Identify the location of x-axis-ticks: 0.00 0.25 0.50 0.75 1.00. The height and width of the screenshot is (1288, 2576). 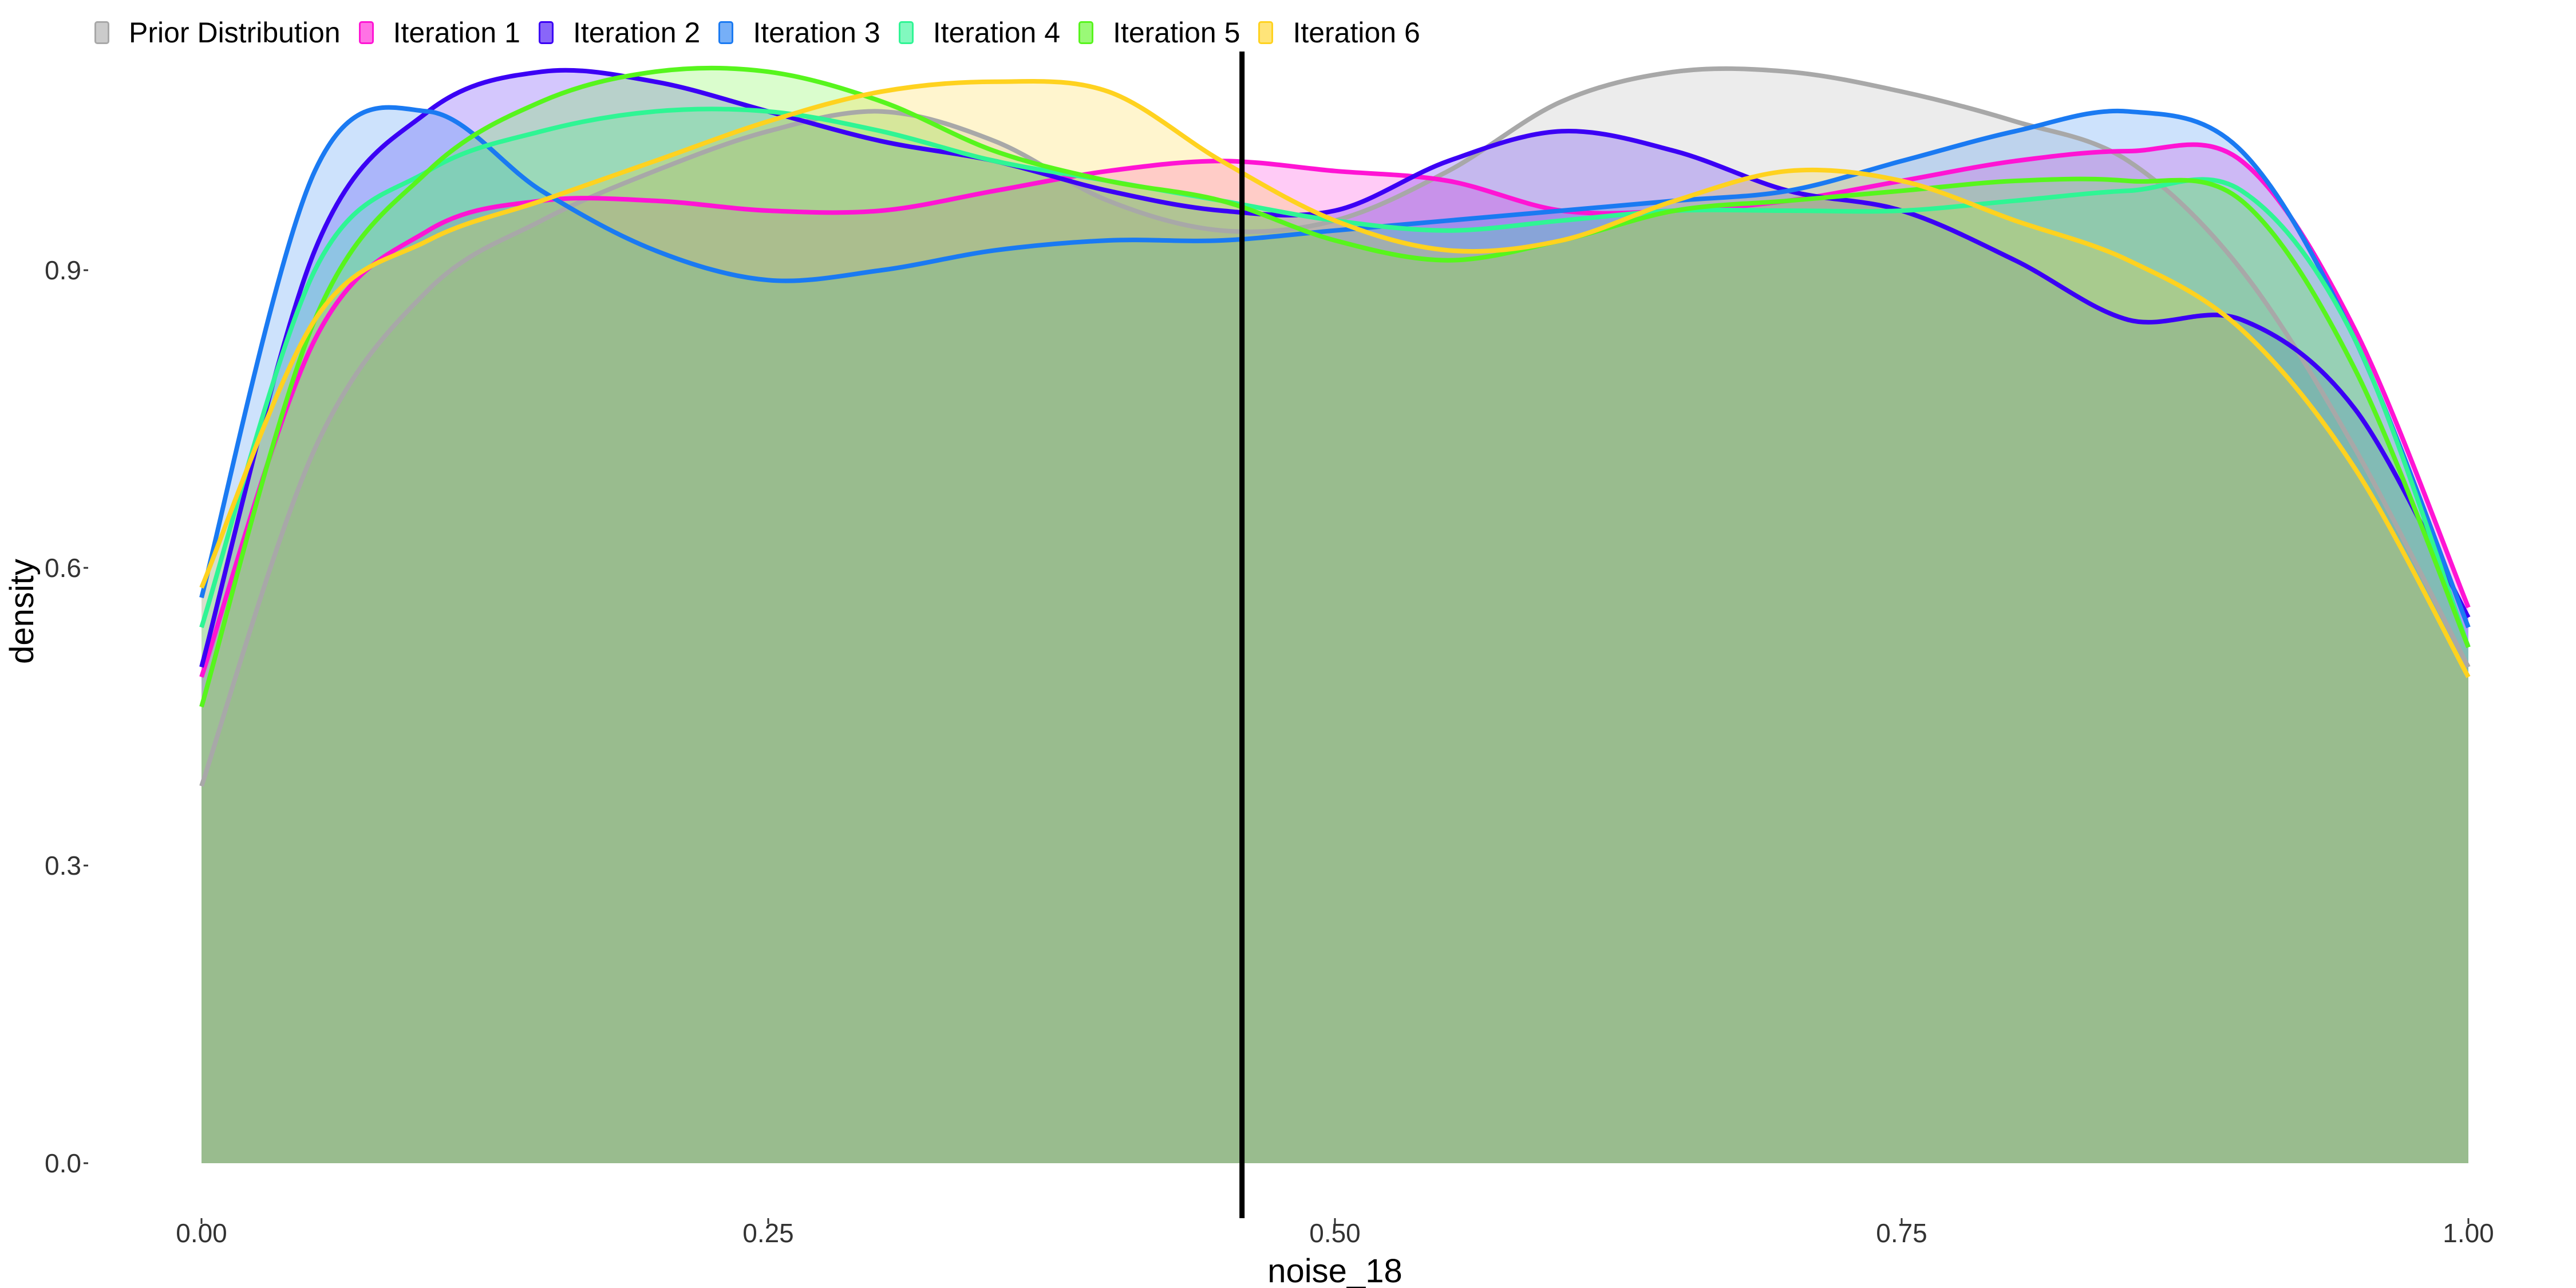
(1335, 1233).